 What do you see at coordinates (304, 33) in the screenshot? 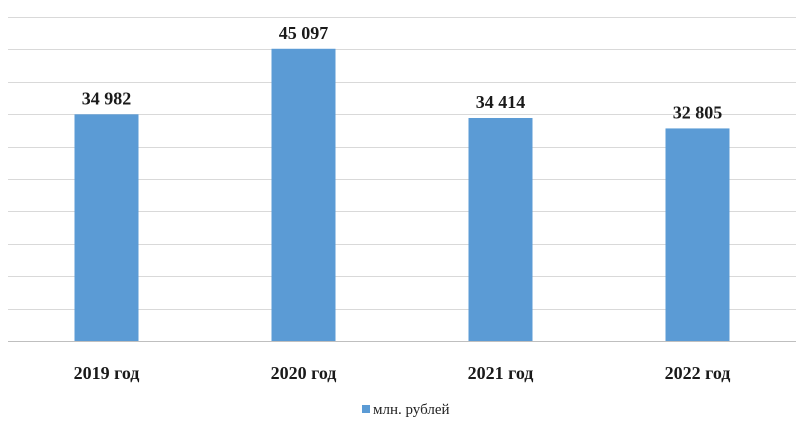
I see `data-label-1: 45 097` at bounding box center [304, 33].